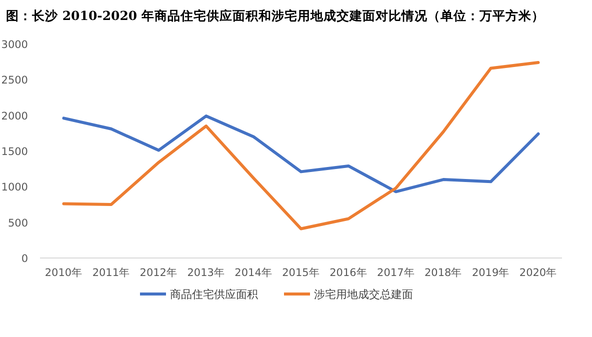 The width and height of the screenshot is (592, 337). I want to click on y-tick-label: 2000, so click(14, 116).